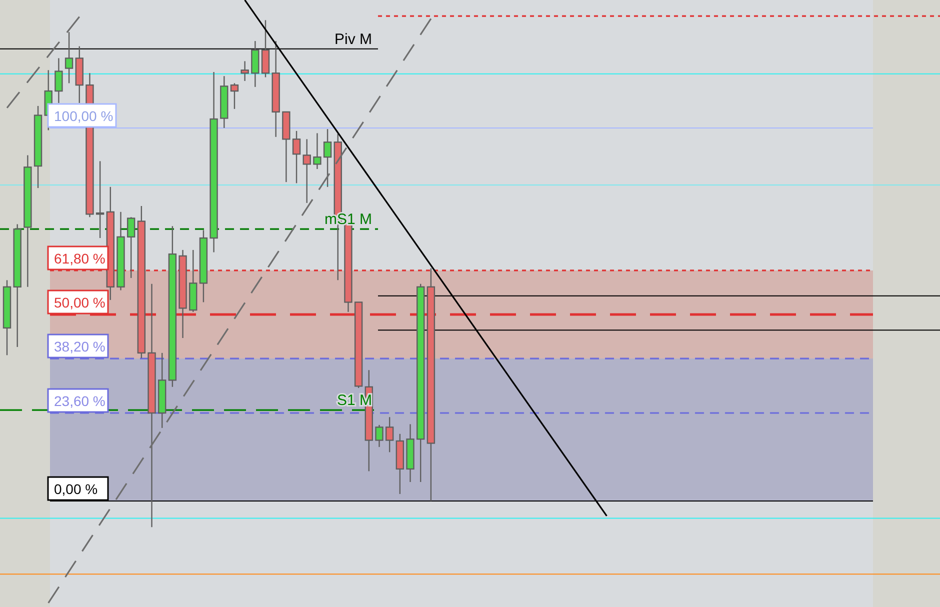 The width and height of the screenshot is (940, 607). I want to click on ref-line-label: 61,80 %, so click(80, 258).